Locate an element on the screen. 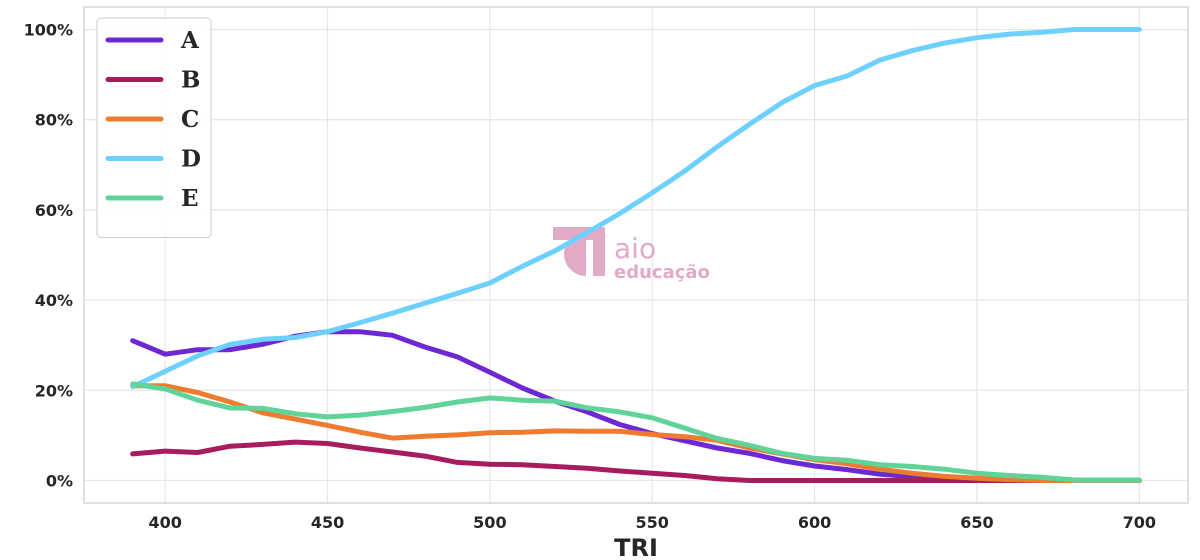  y-tick-label: 20% is located at coordinates (54, 390).